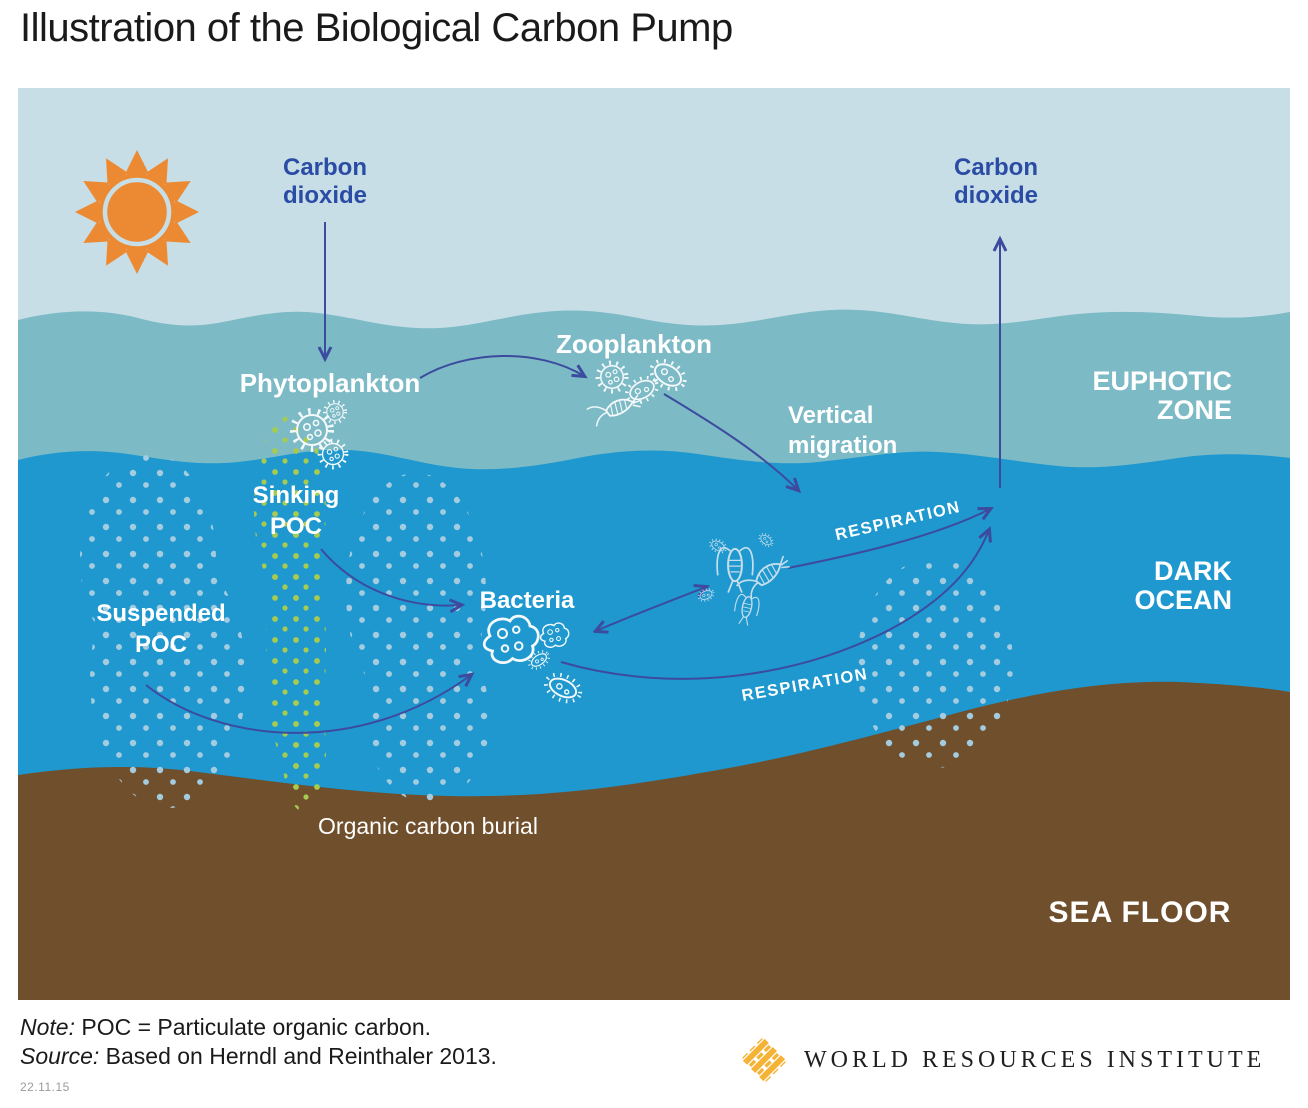 This screenshot has width=1308, height=1108. What do you see at coordinates (634, 344) in the screenshot?
I see `zooplankton-label: Zooplankton` at bounding box center [634, 344].